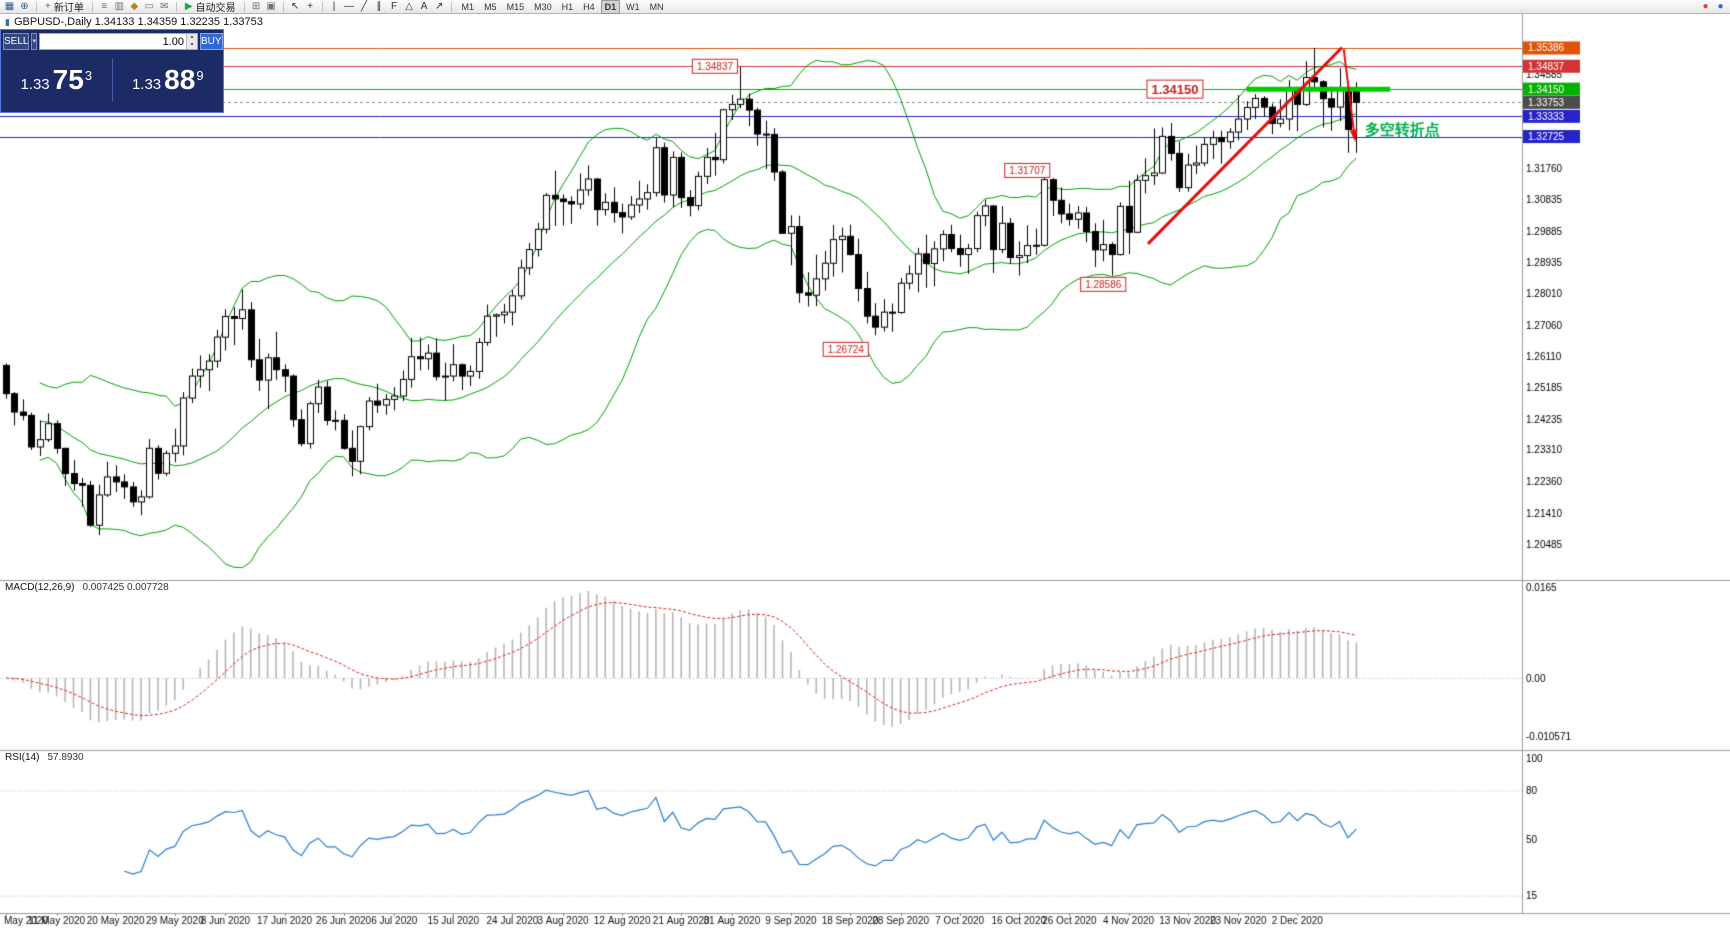  Describe the element at coordinates (256, 6) in the screenshot. I see `new-window-icon: ⊞` at that location.